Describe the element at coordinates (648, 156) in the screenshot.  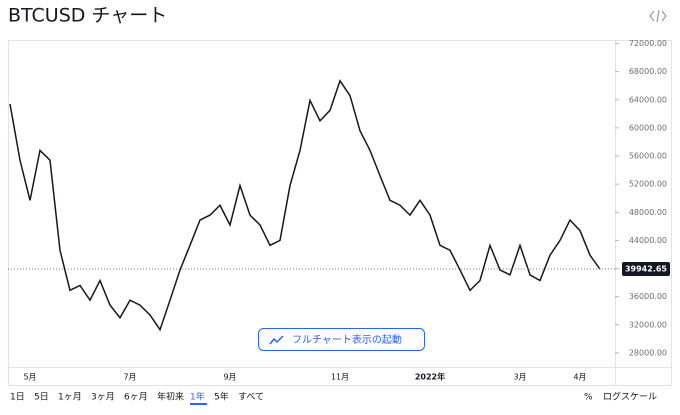
I see `y-tick-label: 56000.00` at that location.